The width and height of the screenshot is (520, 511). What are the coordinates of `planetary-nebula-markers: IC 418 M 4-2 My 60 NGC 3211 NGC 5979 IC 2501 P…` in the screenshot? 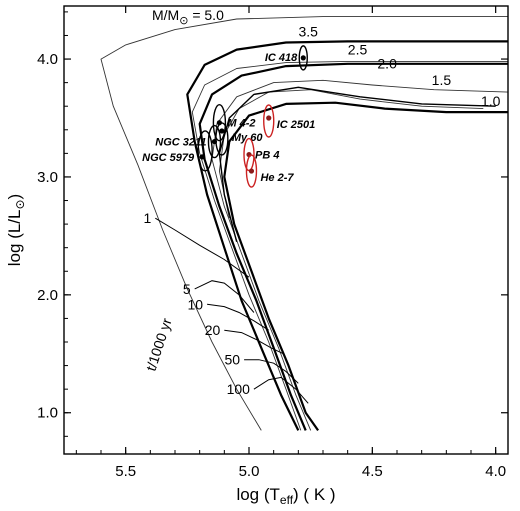 It's located at (229, 116).